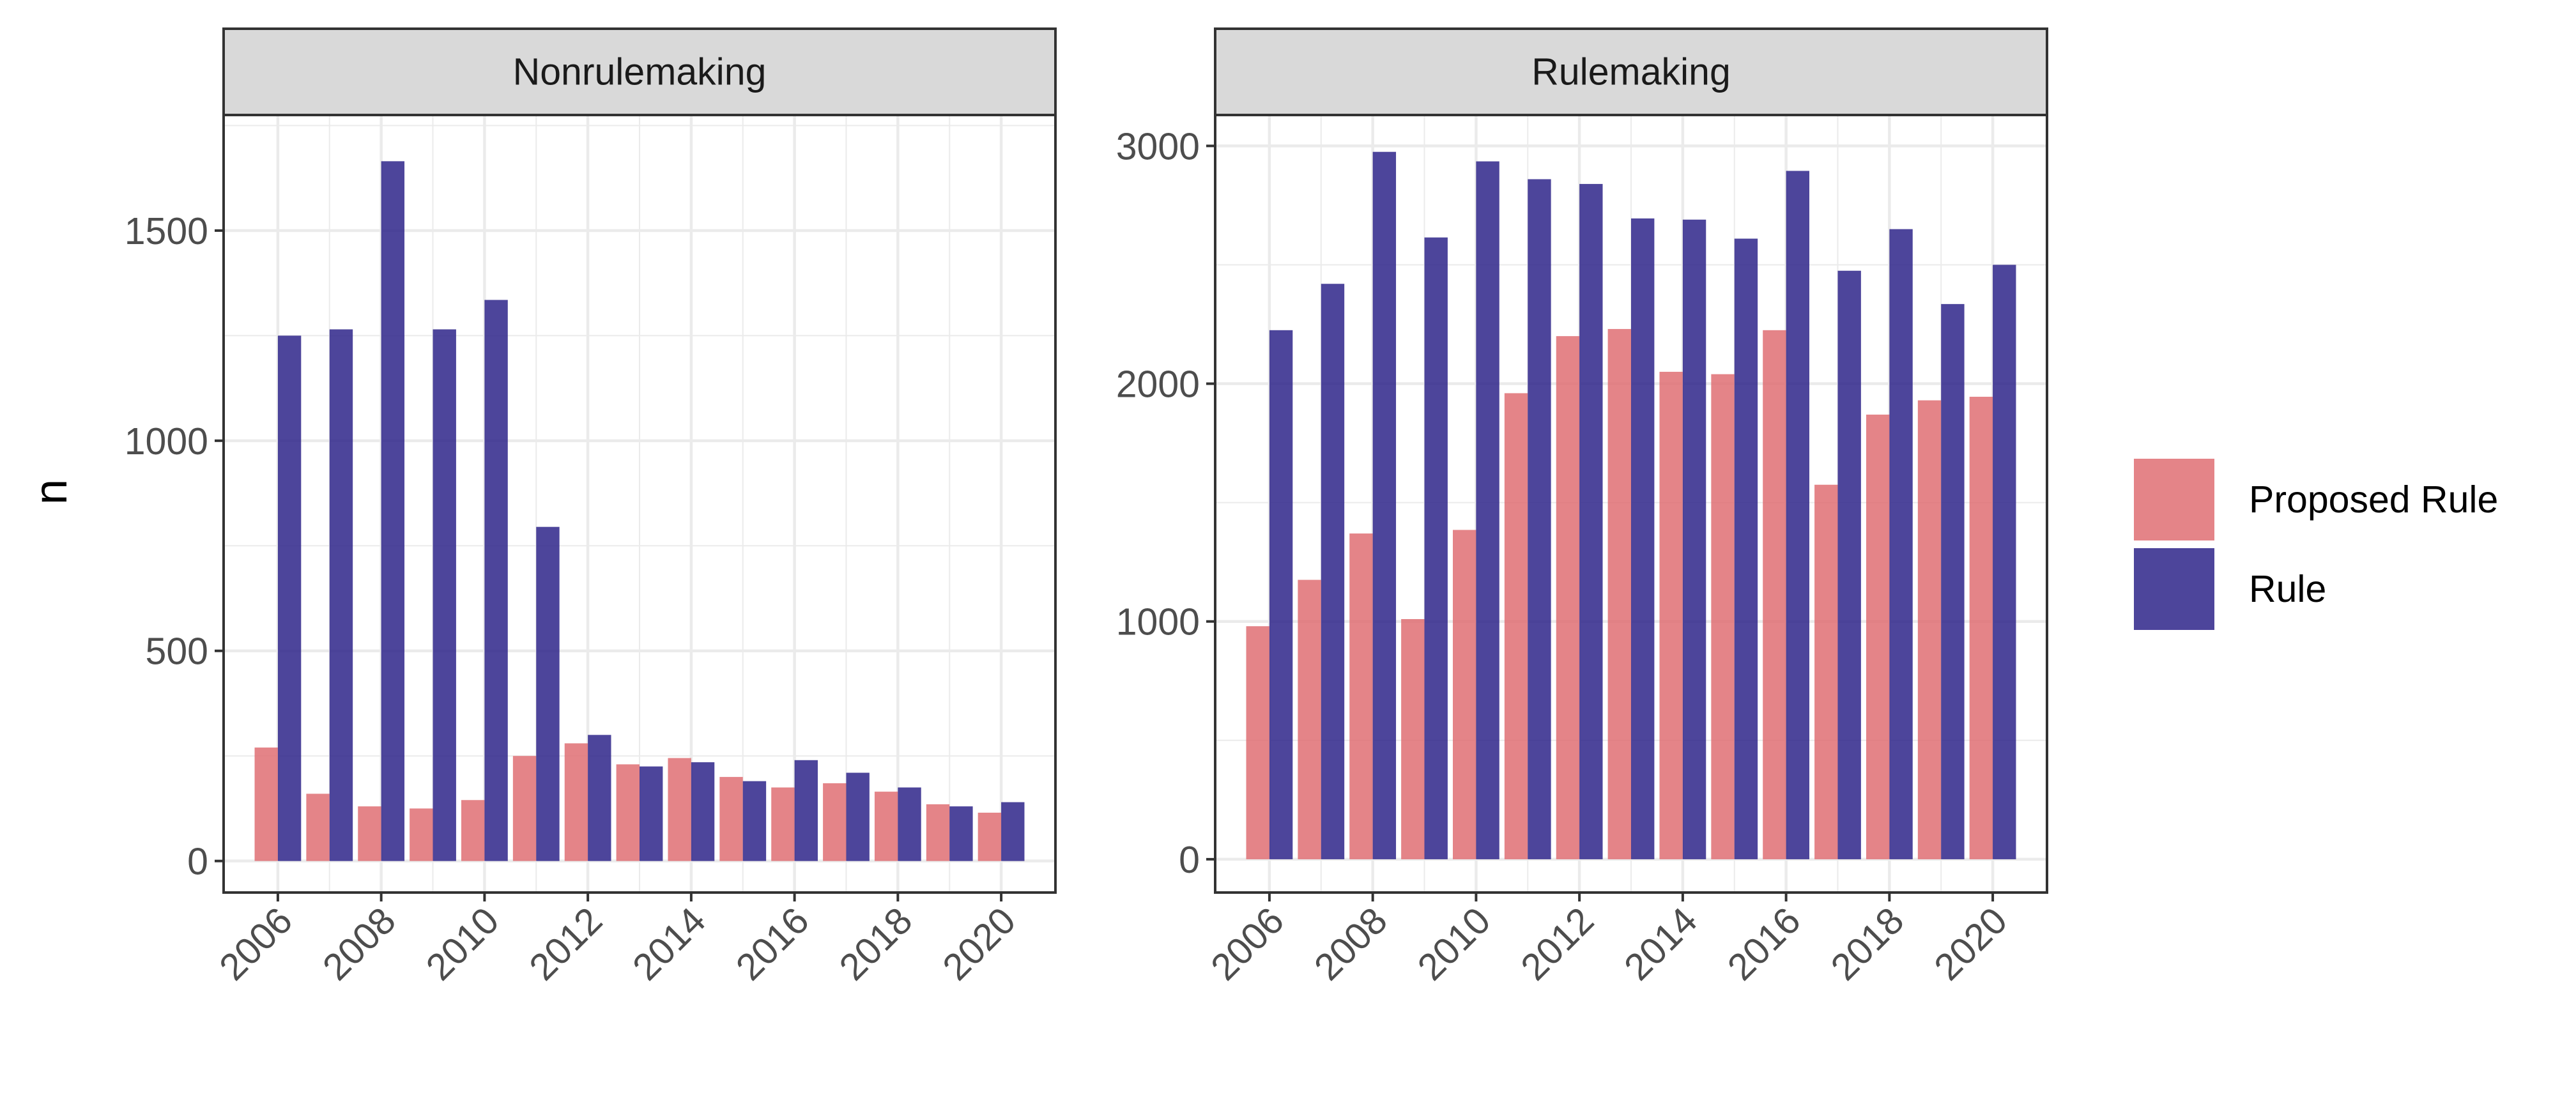  I want to click on legend: Proposed Rule Rule, so click(2316, 544).